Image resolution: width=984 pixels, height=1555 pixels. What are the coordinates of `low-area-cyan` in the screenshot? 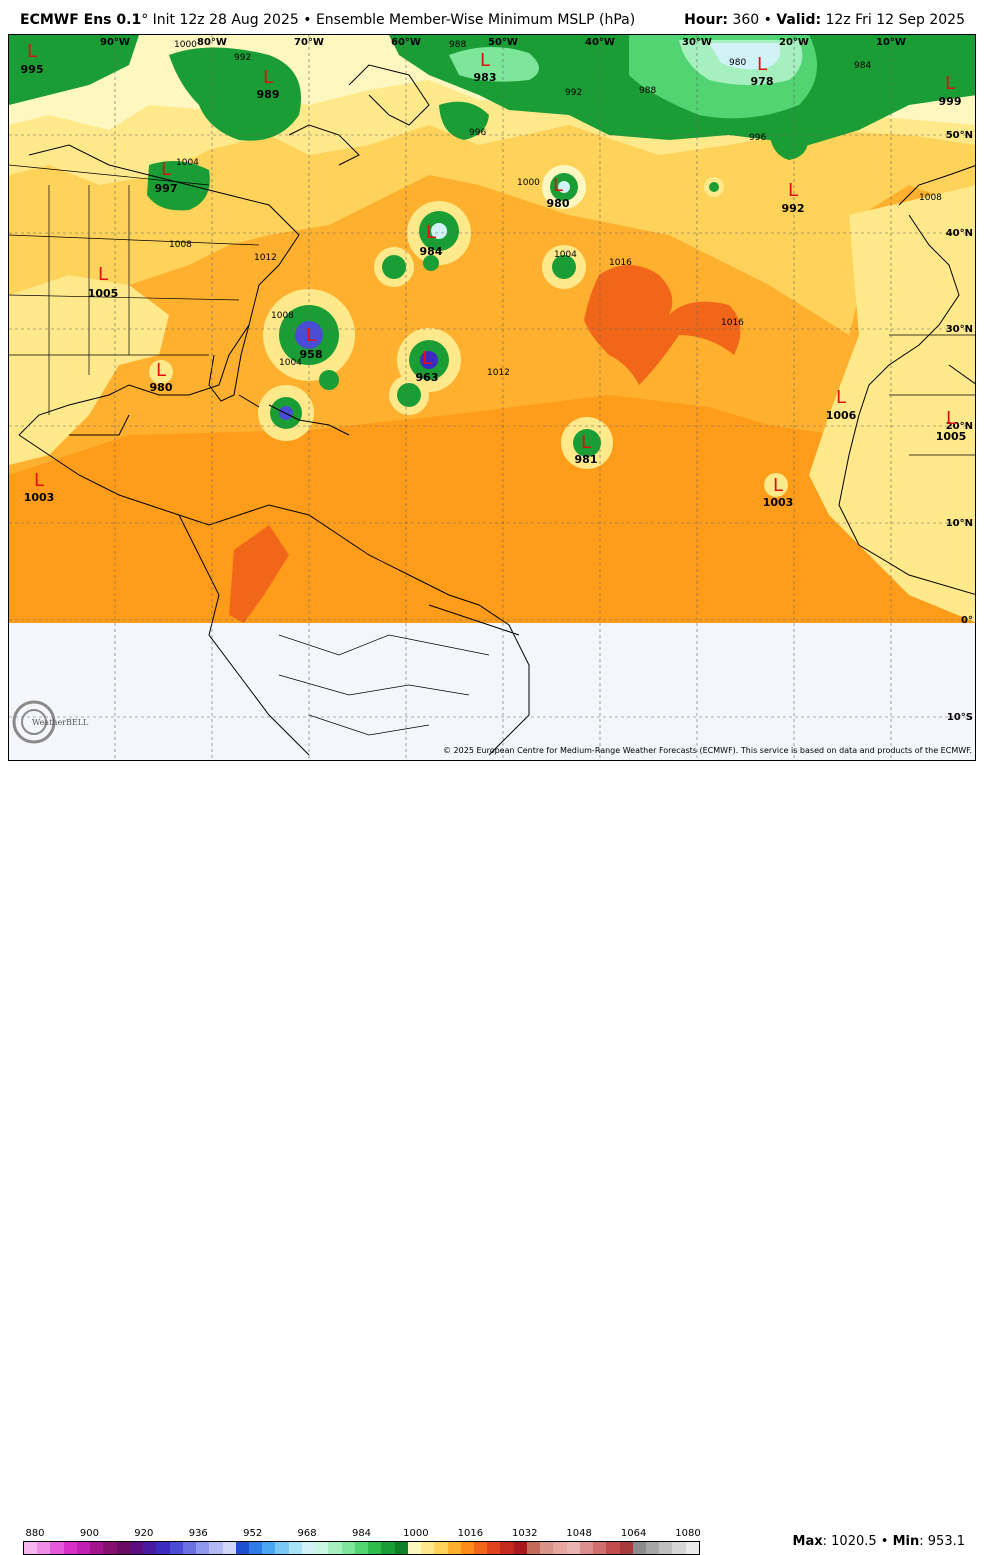 It's located at (745, 56).